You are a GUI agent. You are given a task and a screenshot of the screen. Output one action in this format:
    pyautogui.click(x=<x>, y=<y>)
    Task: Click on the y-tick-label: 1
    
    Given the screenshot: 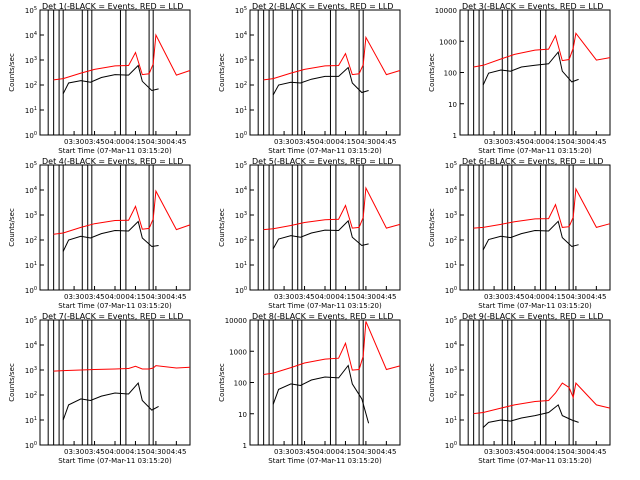 What is the action you would take?
    pyautogui.click(x=455, y=136)
    